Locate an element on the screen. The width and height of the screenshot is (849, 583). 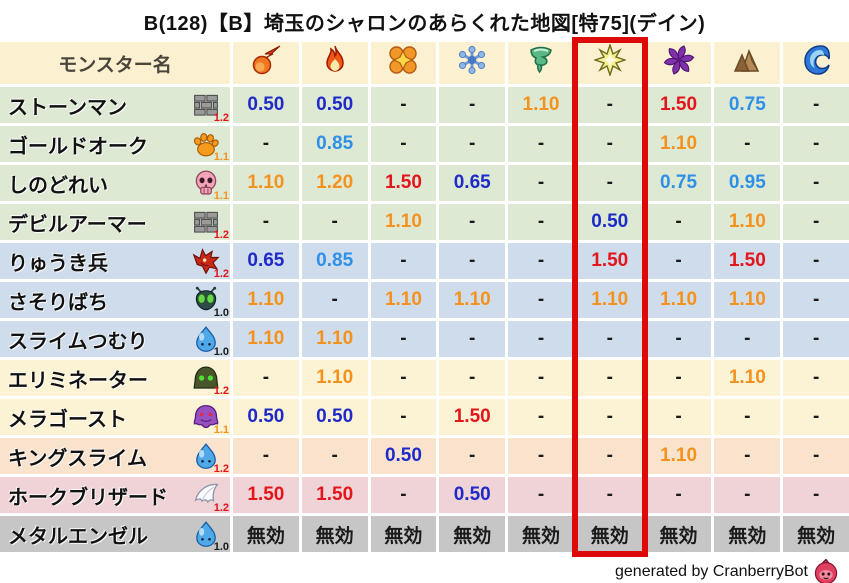
dragon-icon: 1.2 is located at coordinates (210, 263).